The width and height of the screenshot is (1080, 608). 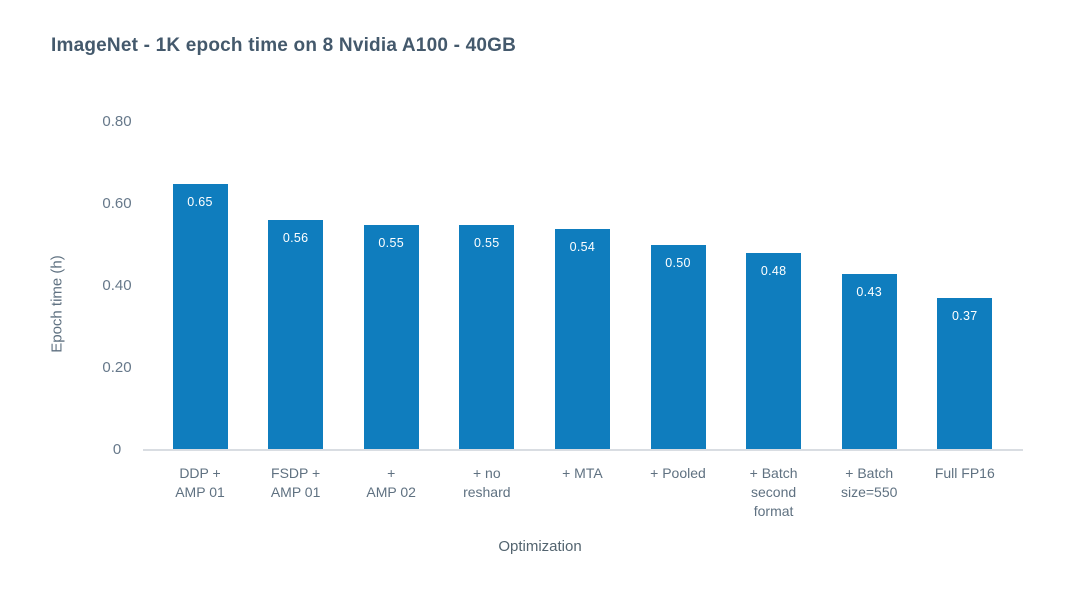 What do you see at coordinates (296, 335) in the screenshot?
I see `bar: 0.56` at bounding box center [296, 335].